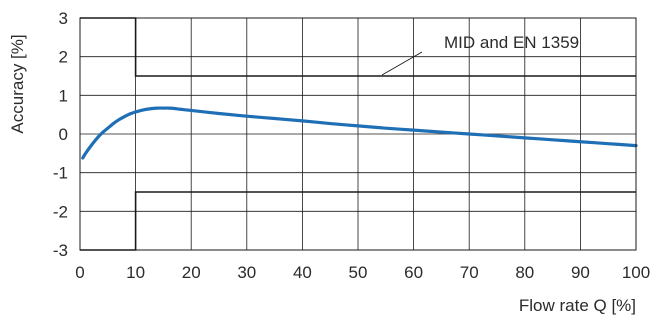 The height and width of the screenshot is (322, 653). I want to click on x-tick-label: 80, so click(524, 272).